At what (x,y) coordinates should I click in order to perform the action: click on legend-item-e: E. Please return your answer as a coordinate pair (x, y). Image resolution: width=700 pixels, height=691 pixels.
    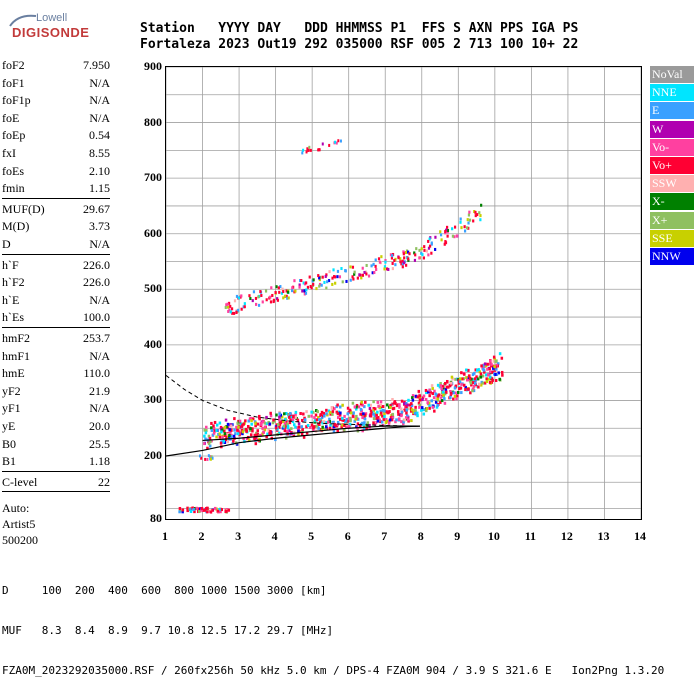
    Looking at the image, I should click on (672, 111).